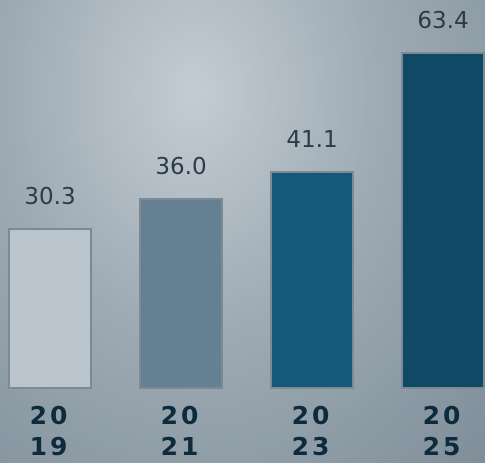  What do you see at coordinates (443, 431) in the screenshot?
I see `x-tick-label: 2025` at bounding box center [443, 431].